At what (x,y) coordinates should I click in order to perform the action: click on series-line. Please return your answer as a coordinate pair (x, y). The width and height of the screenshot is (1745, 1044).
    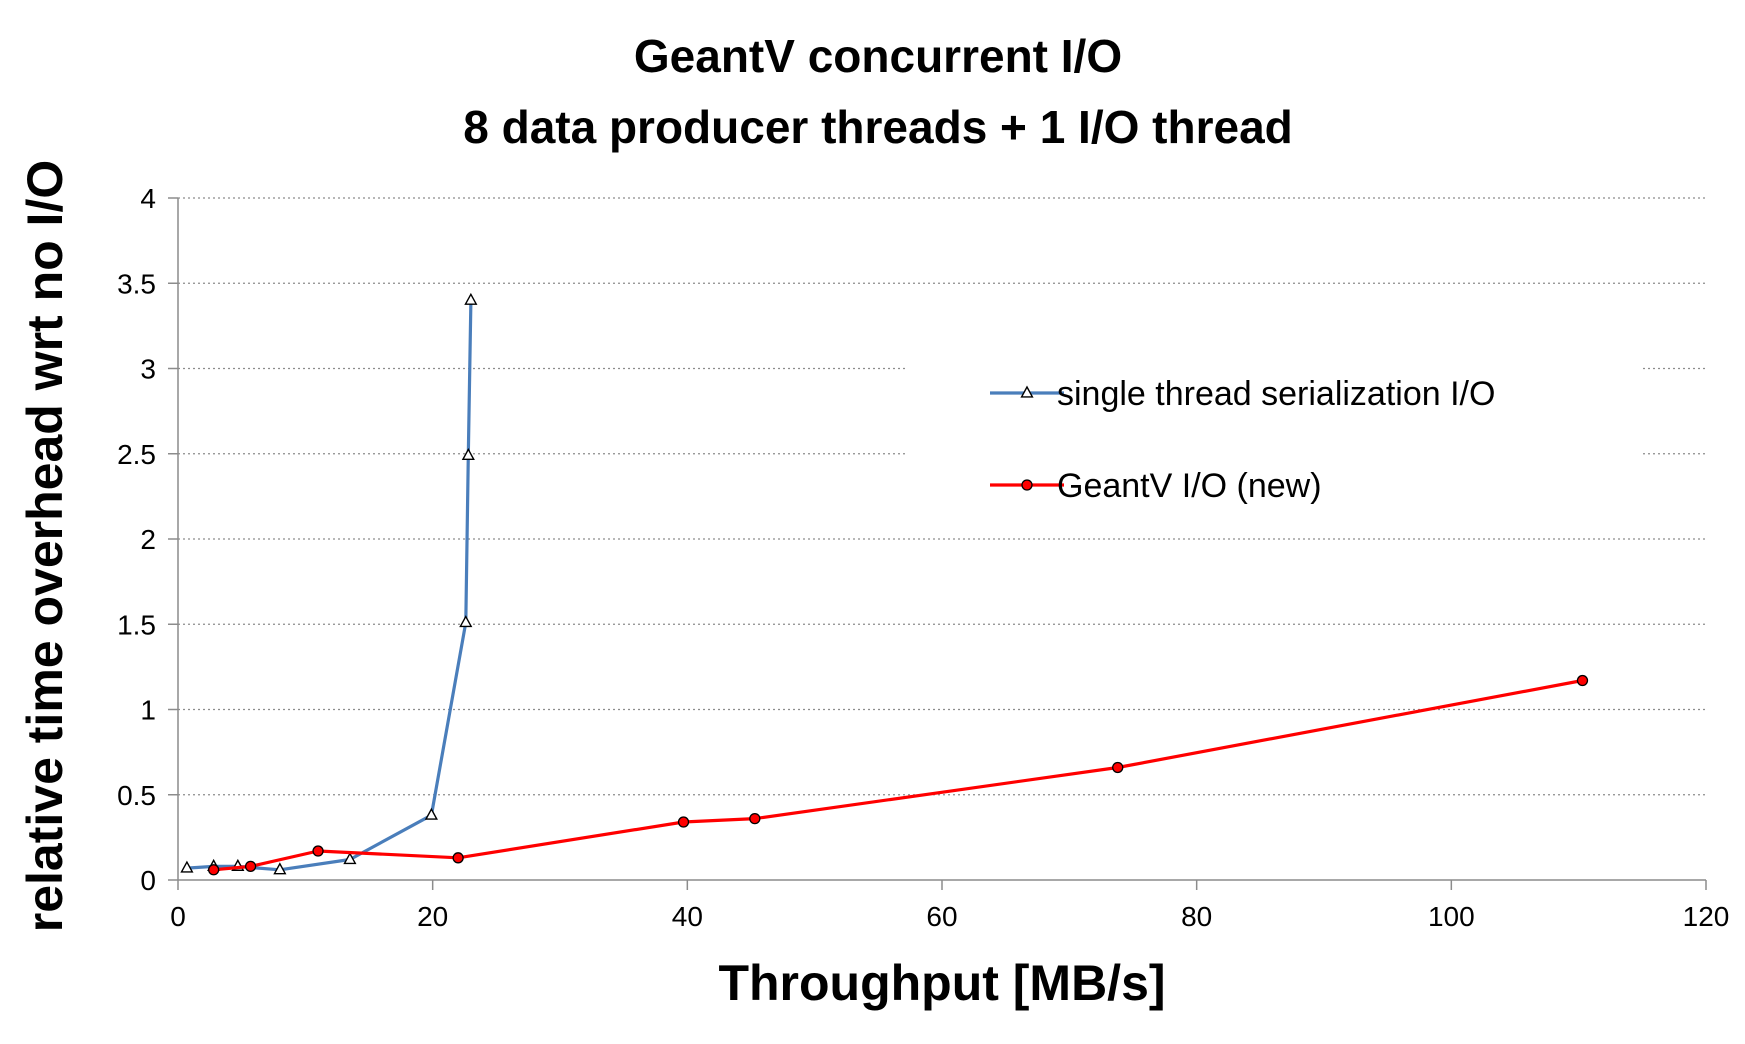
    Looking at the image, I should click on (898, 775).